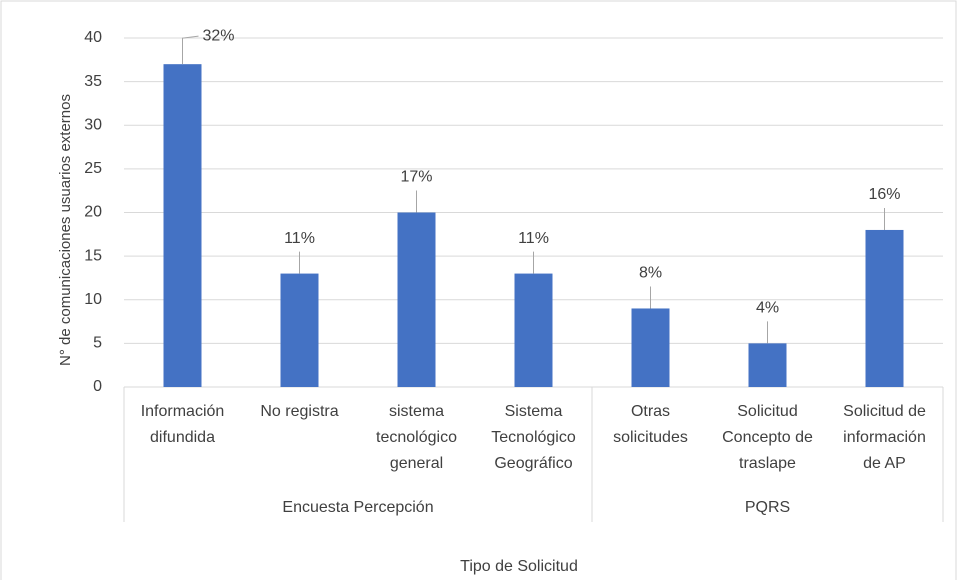 The image size is (957, 580). What do you see at coordinates (93, 255) in the screenshot?
I see `y-tick-label: 15` at bounding box center [93, 255].